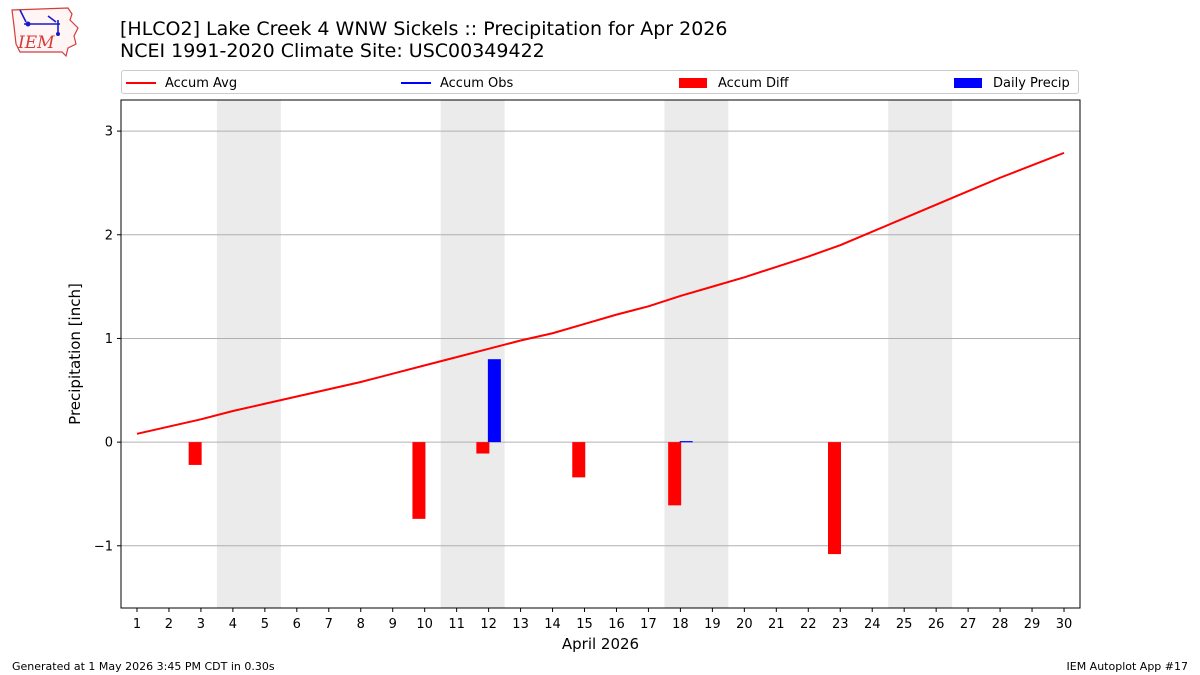 The image size is (1200, 675). What do you see at coordinates (103, 546) in the screenshot?
I see `y-tick-label: −1` at bounding box center [103, 546].